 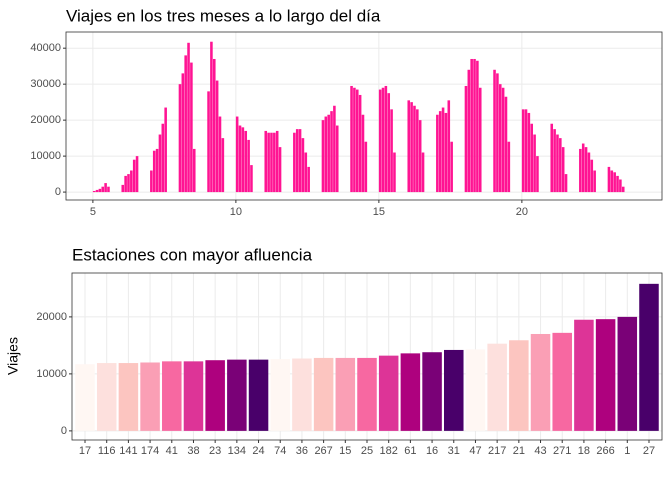 What do you see at coordinates (389, 451) in the screenshot?
I see `x-tick-label: 182` at bounding box center [389, 451].